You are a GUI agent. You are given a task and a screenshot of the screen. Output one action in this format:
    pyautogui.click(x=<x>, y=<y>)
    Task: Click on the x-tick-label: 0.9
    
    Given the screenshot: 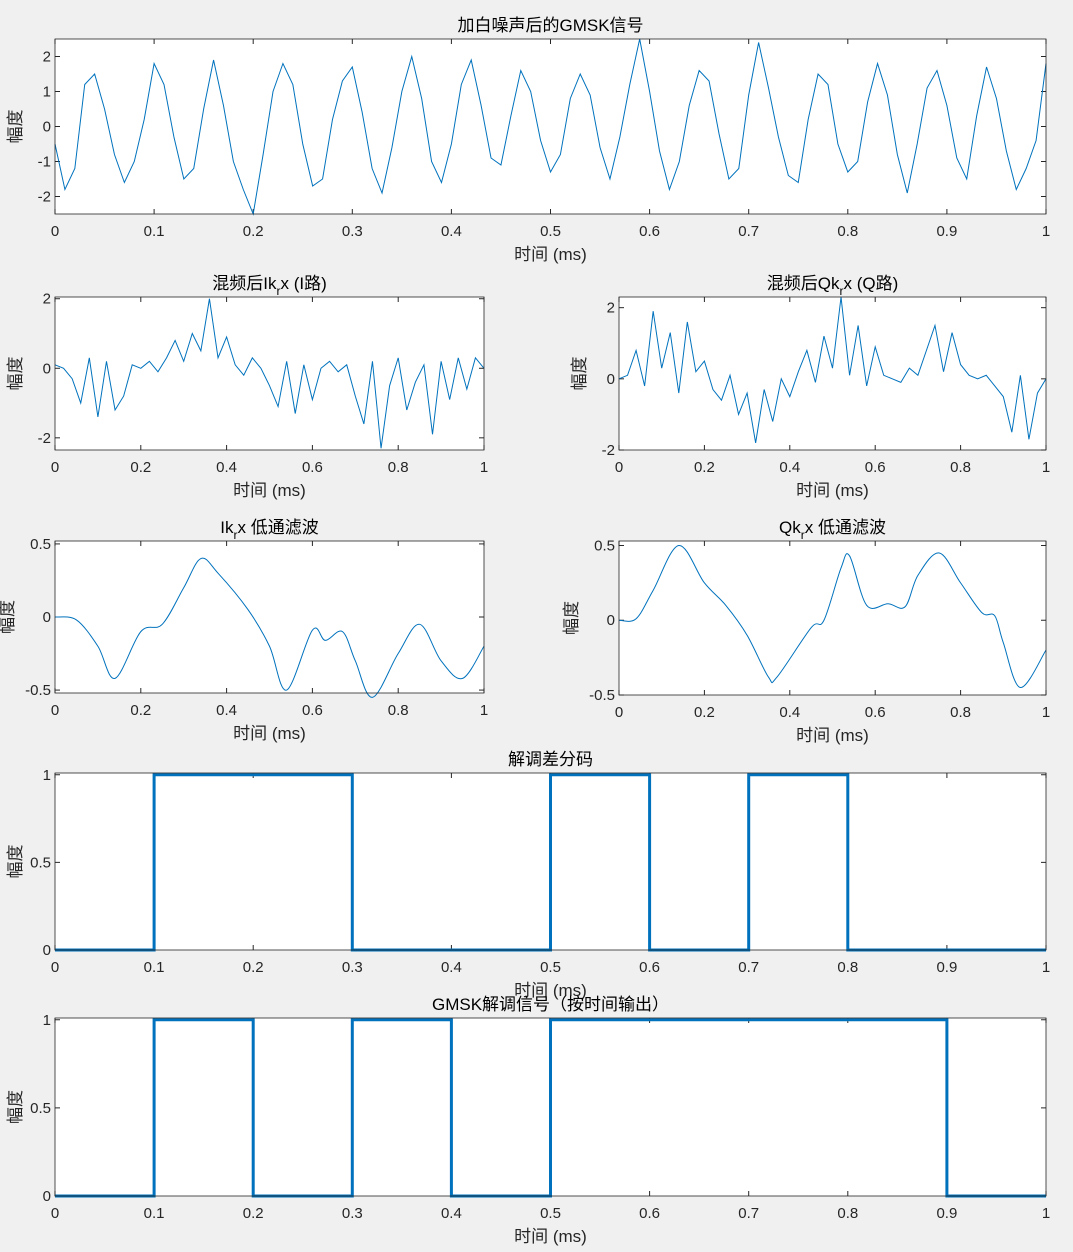 What is the action you would take?
    pyautogui.click(x=946, y=231)
    